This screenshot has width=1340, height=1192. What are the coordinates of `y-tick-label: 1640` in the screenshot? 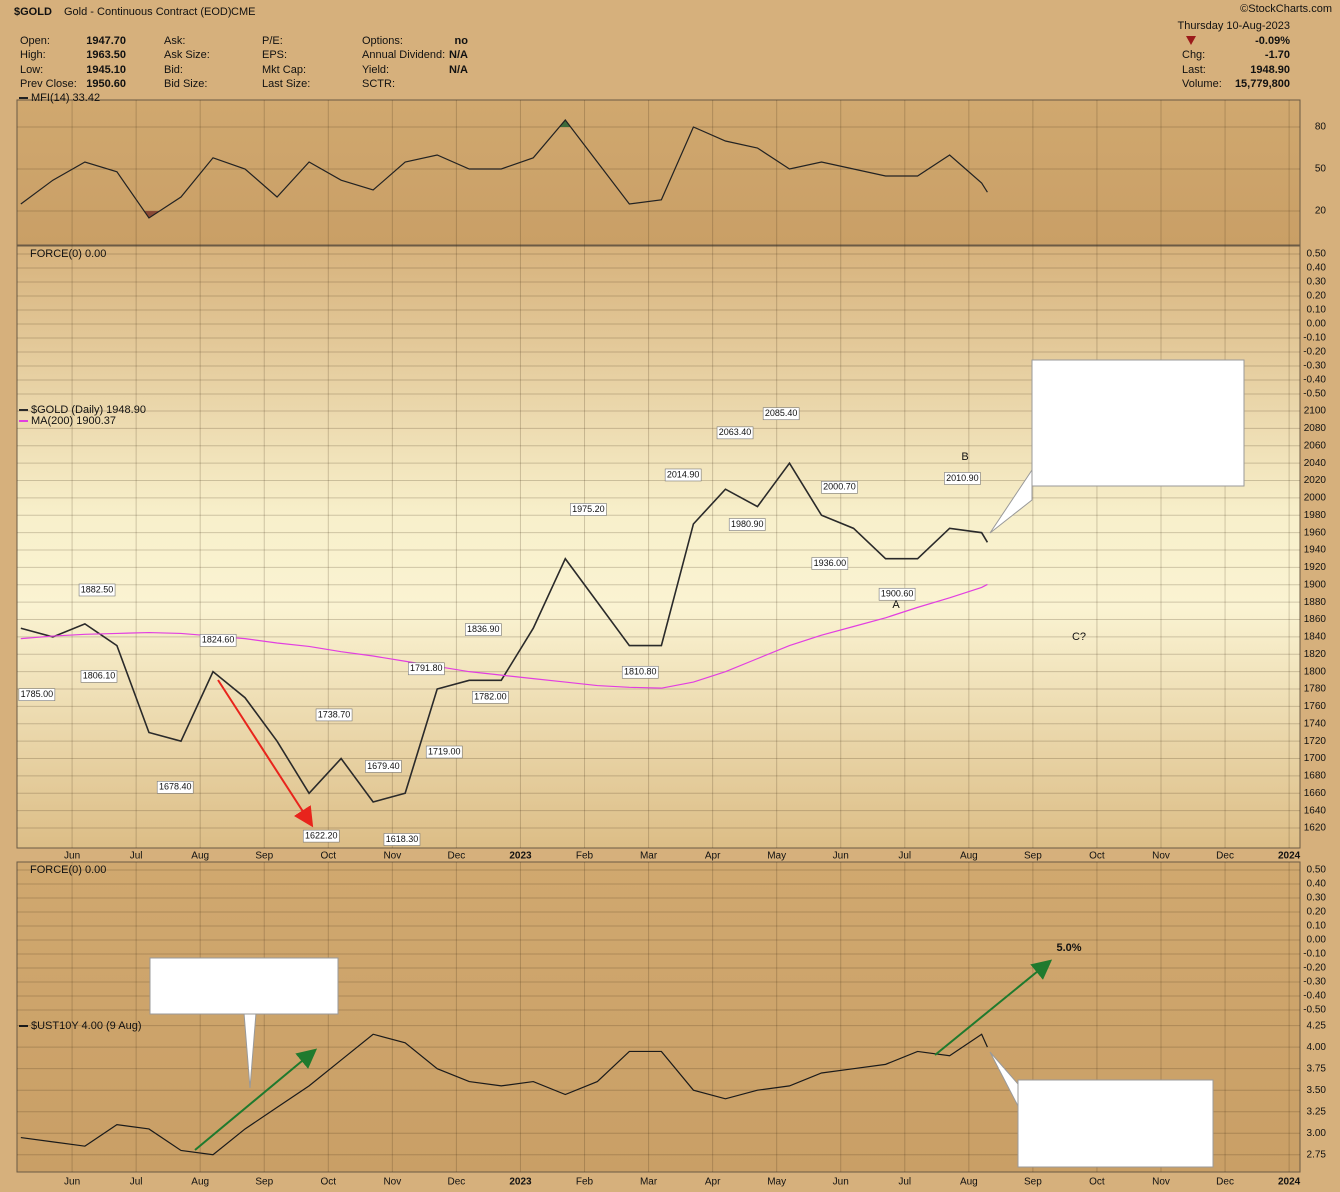 It's located at (1315, 810).